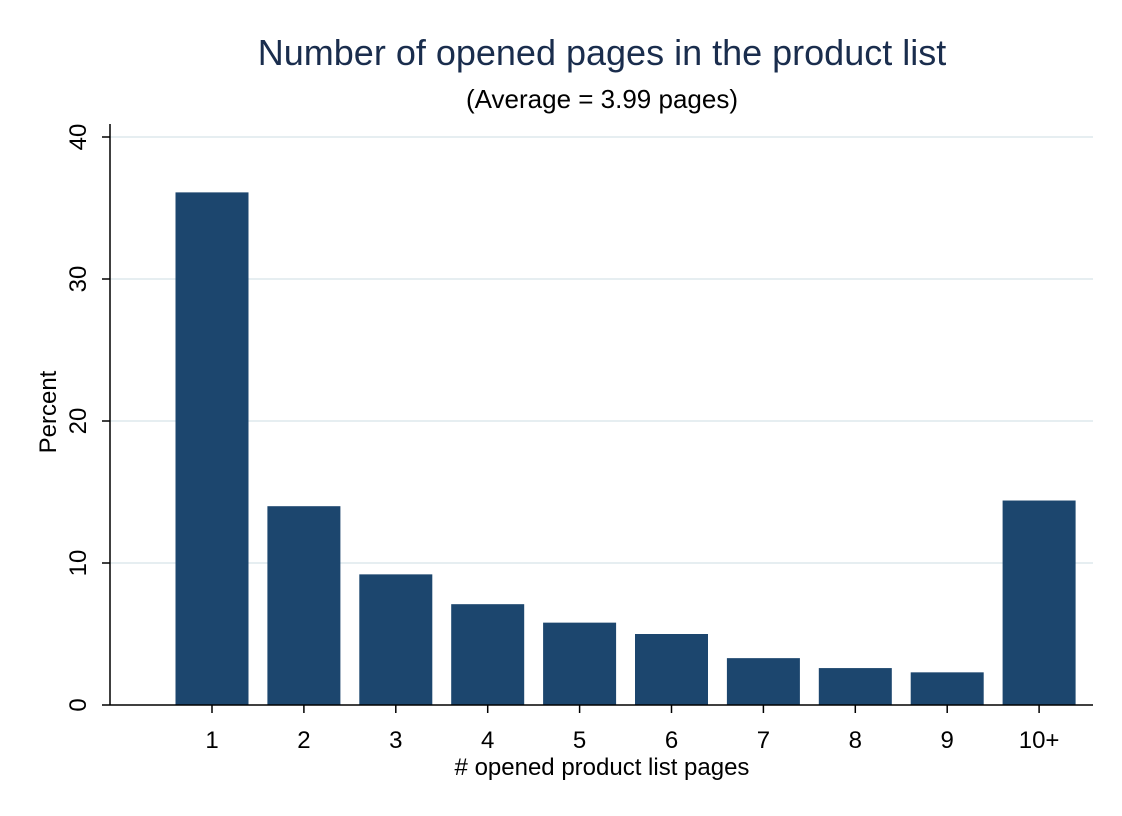 This screenshot has height=816, width=1122. What do you see at coordinates (211, 740) in the screenshot?
I see `x-tick-label: 1` at bounding box center [211, 740].